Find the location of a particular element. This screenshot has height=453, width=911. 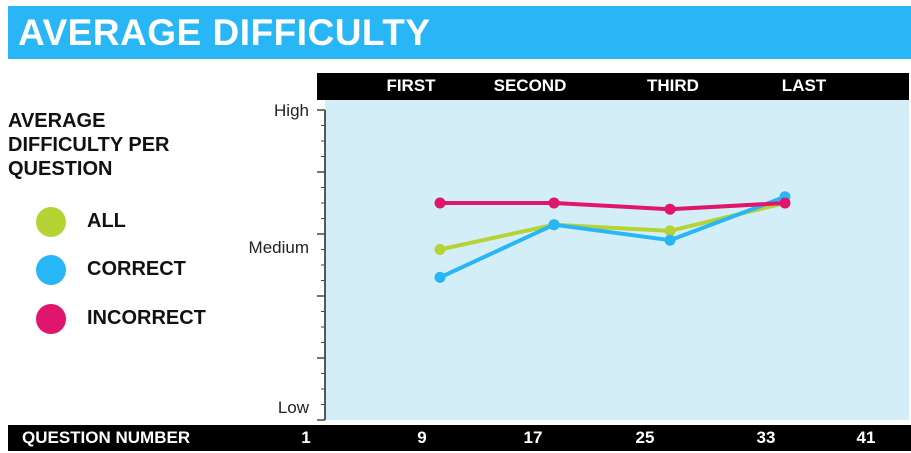

x-tick-label: 33 is located at coordinates (766, 437).